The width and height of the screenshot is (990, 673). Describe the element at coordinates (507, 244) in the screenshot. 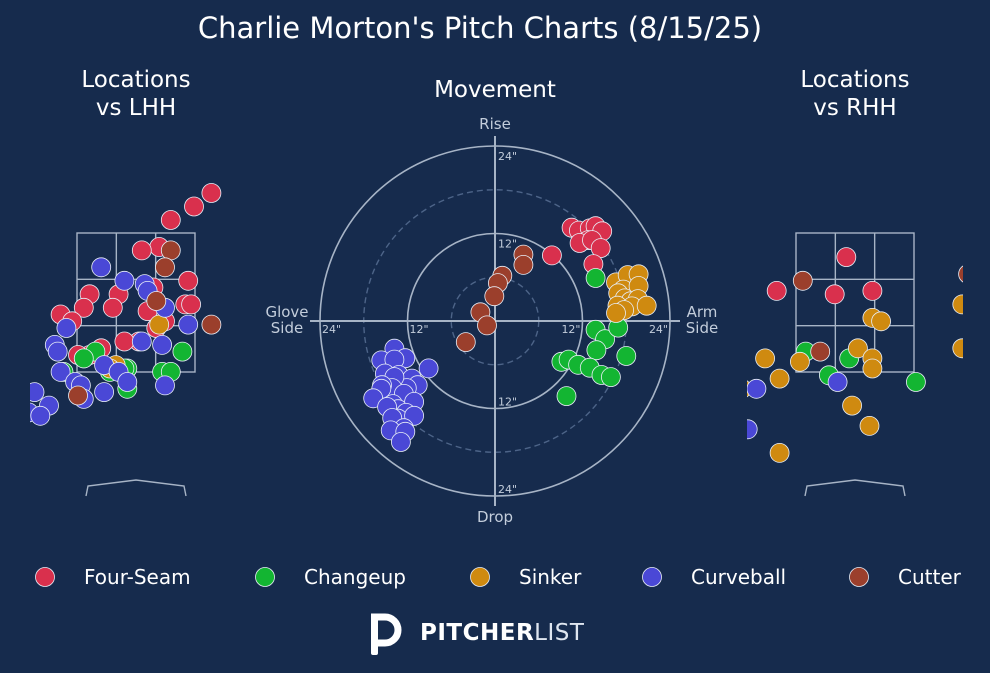

I see `ring-label-top-12: 12"` at that location.